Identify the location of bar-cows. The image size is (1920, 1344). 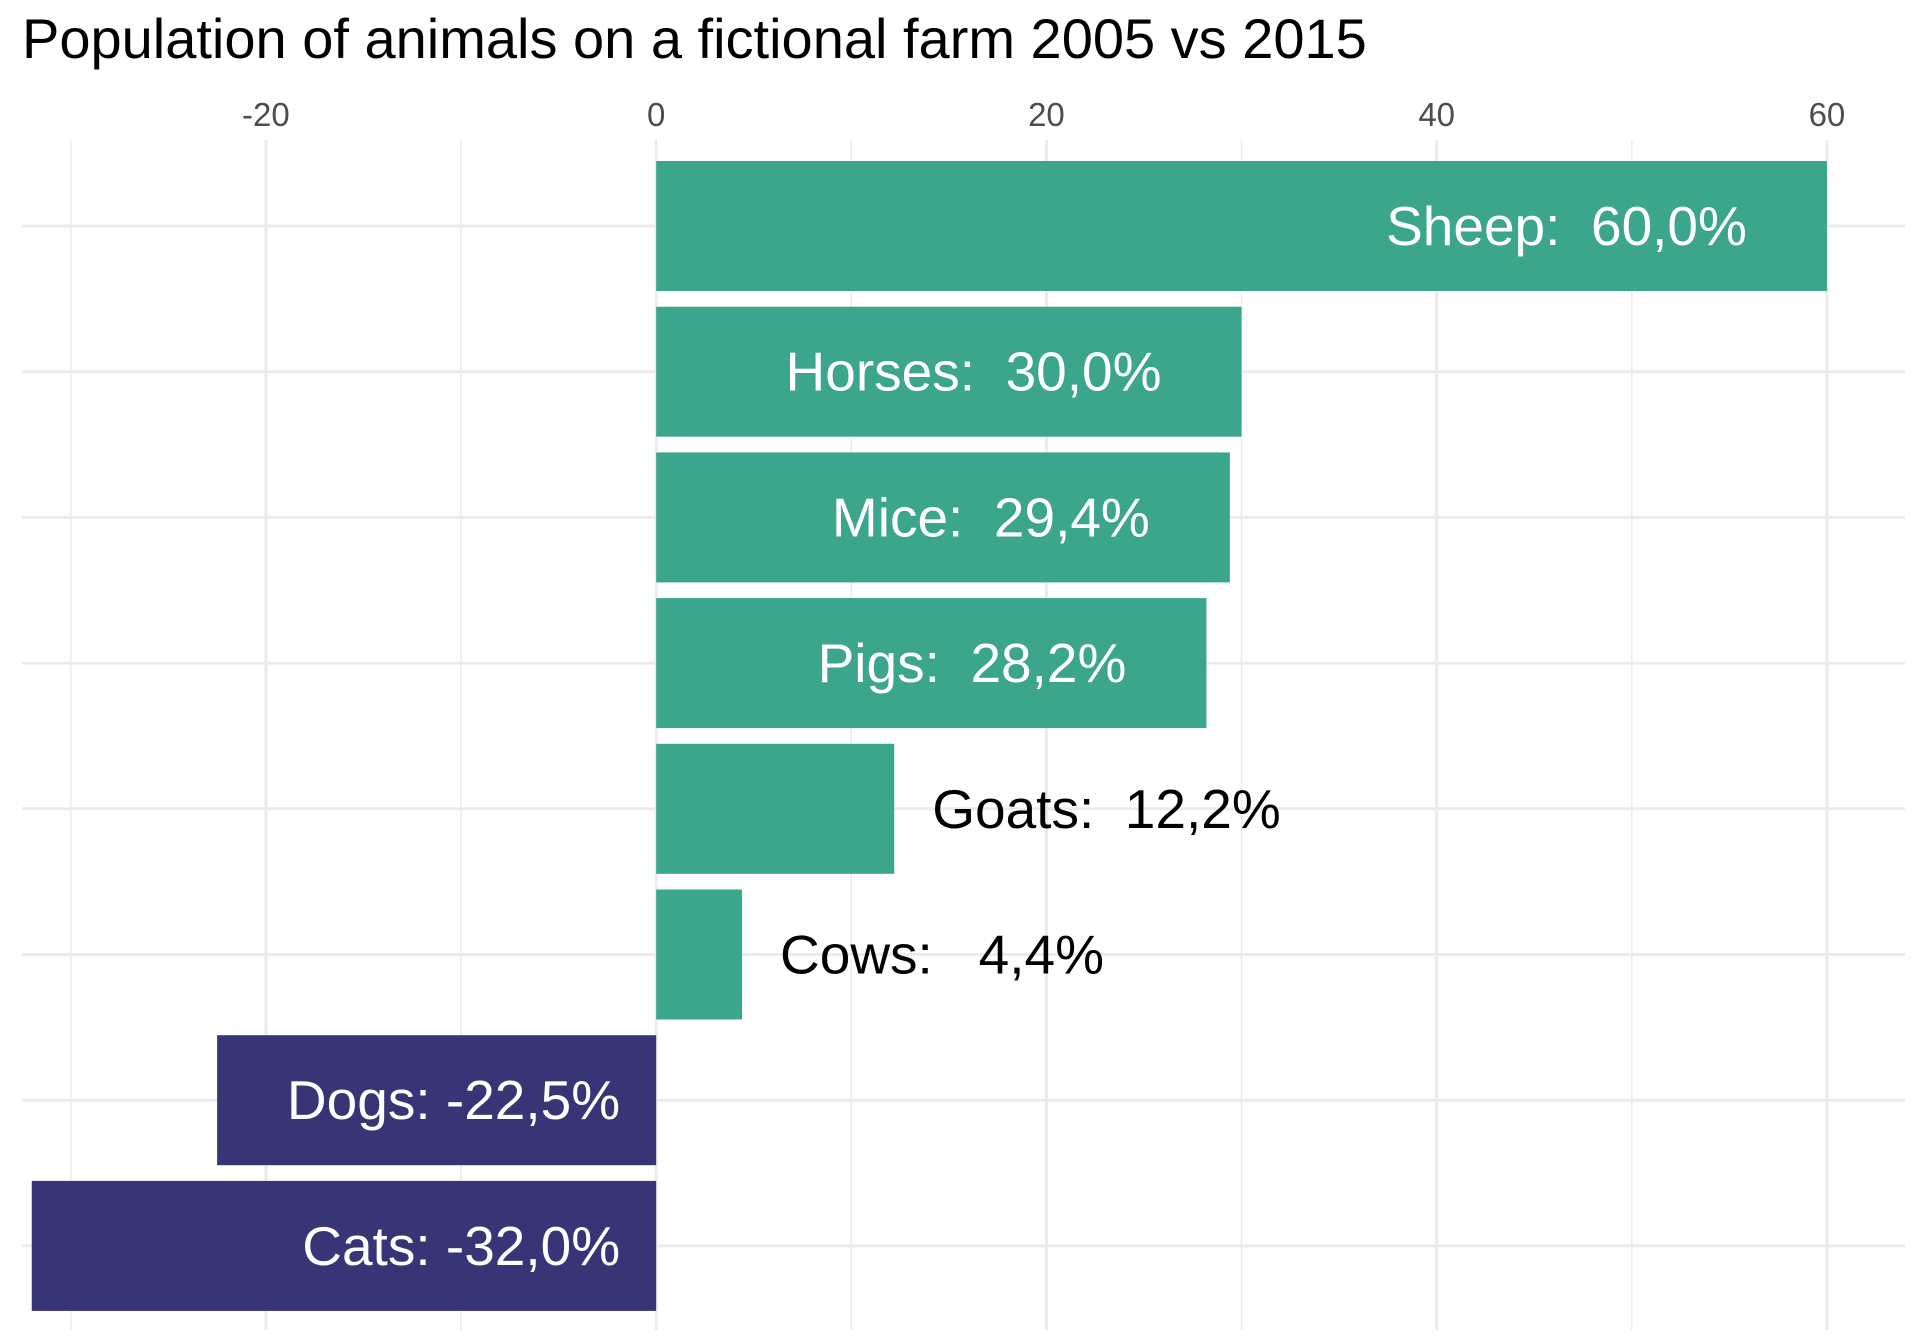
(699, 954).